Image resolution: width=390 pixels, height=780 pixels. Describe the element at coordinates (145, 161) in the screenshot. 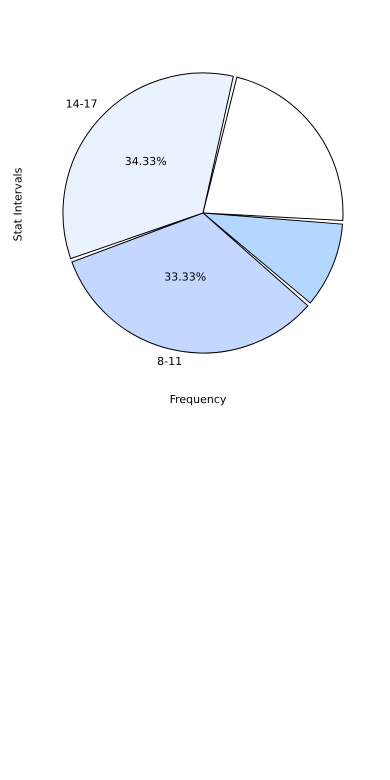

I see `data-label: 34.33%` at that location.